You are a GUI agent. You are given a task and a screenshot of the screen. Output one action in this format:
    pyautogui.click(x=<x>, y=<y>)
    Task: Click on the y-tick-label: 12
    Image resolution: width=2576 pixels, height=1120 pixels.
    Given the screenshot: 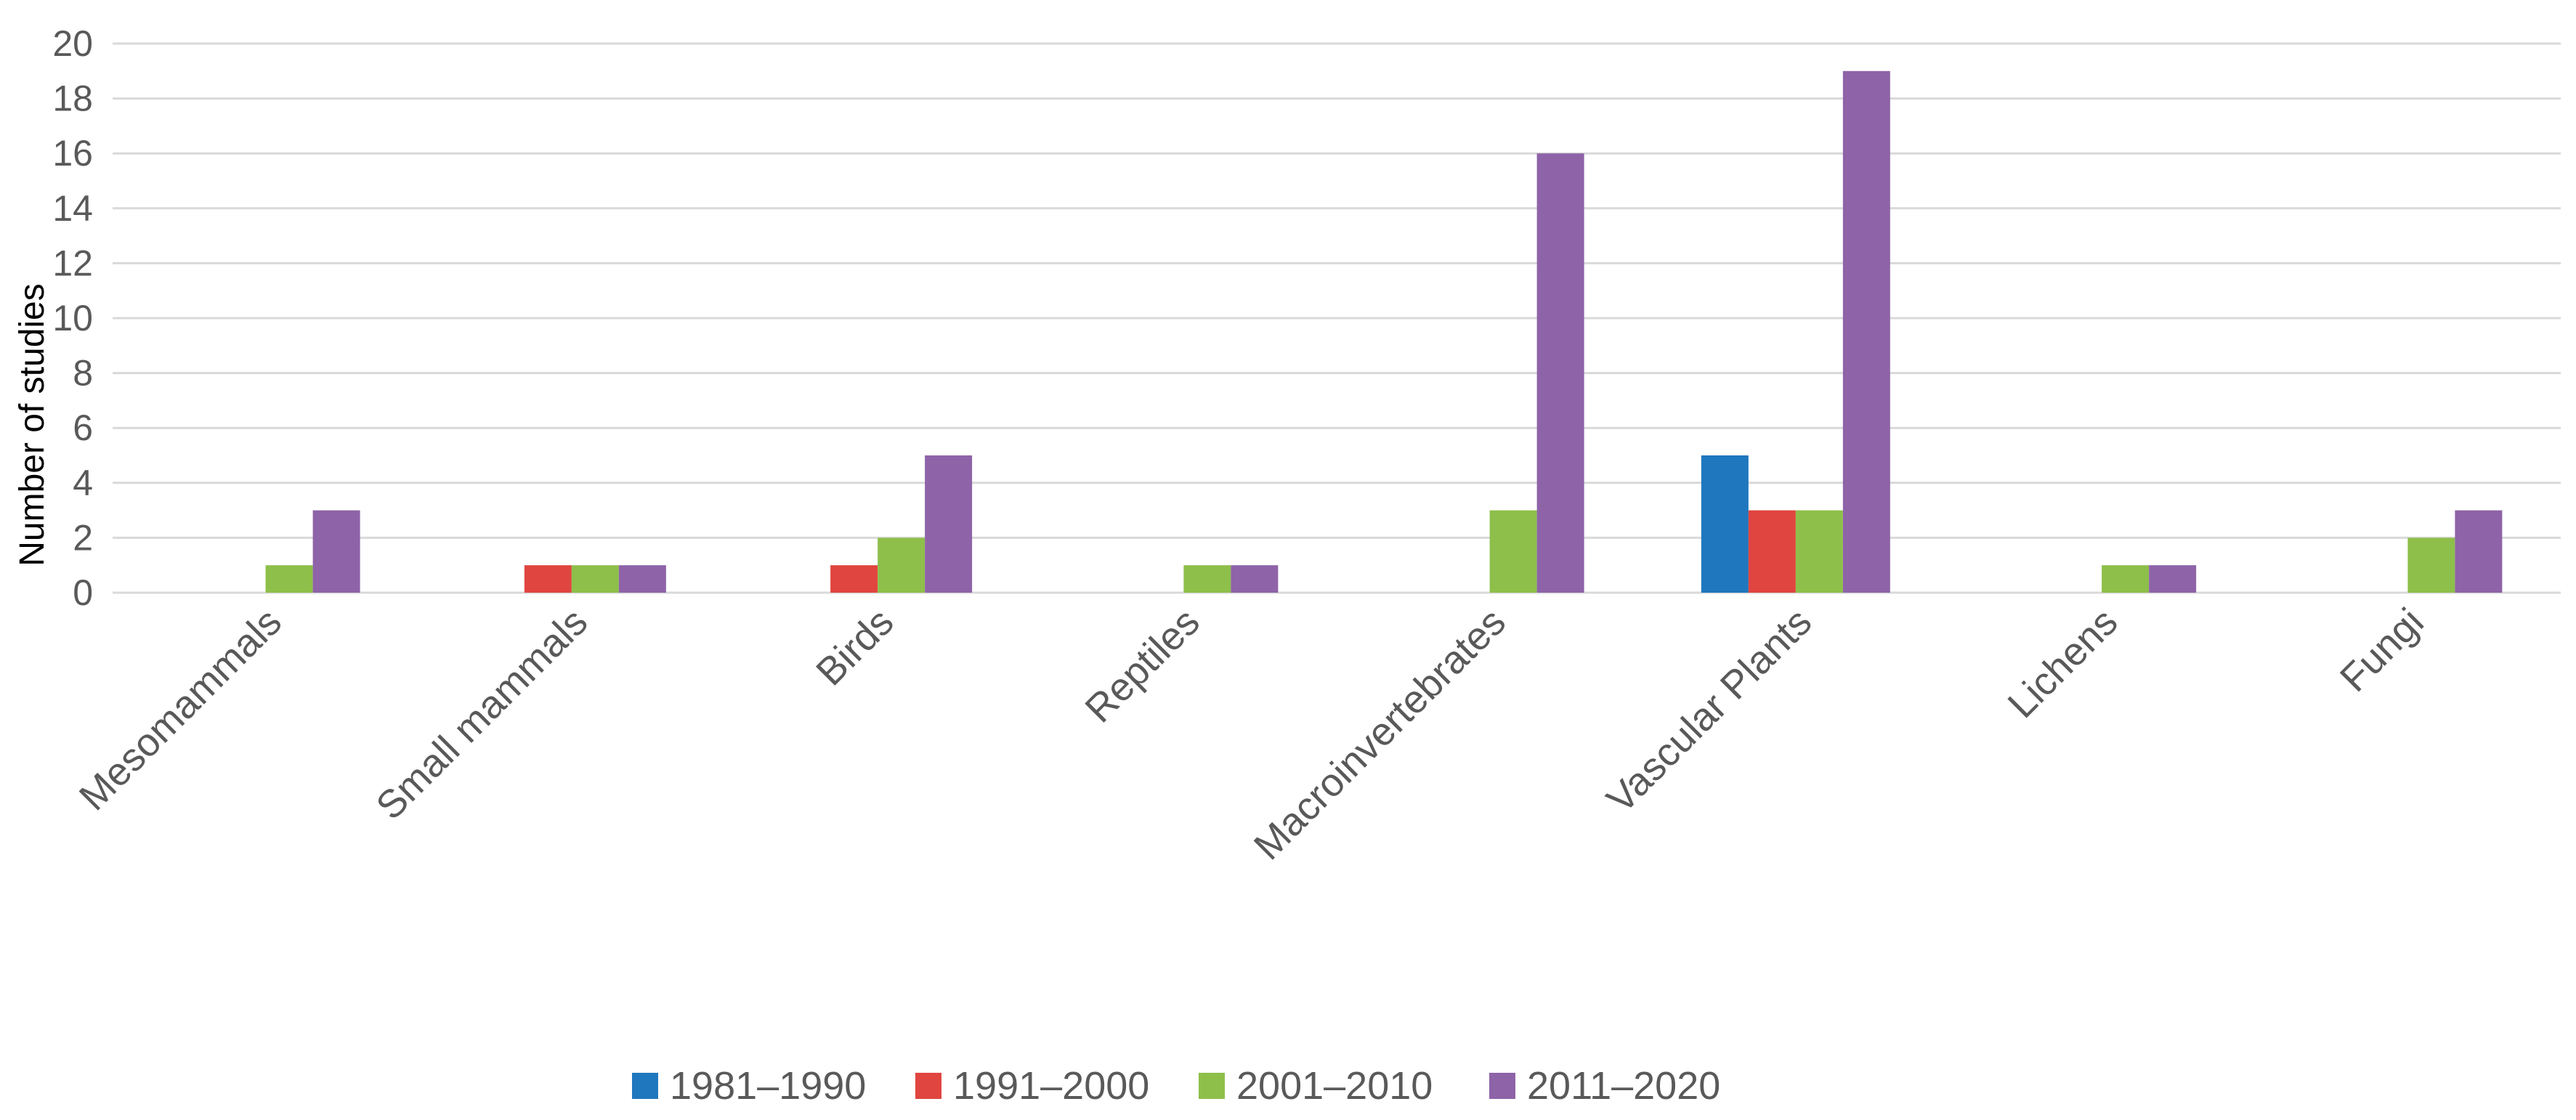 What is the action you would take?
    pyautogui.click(x=72, y=263)
    